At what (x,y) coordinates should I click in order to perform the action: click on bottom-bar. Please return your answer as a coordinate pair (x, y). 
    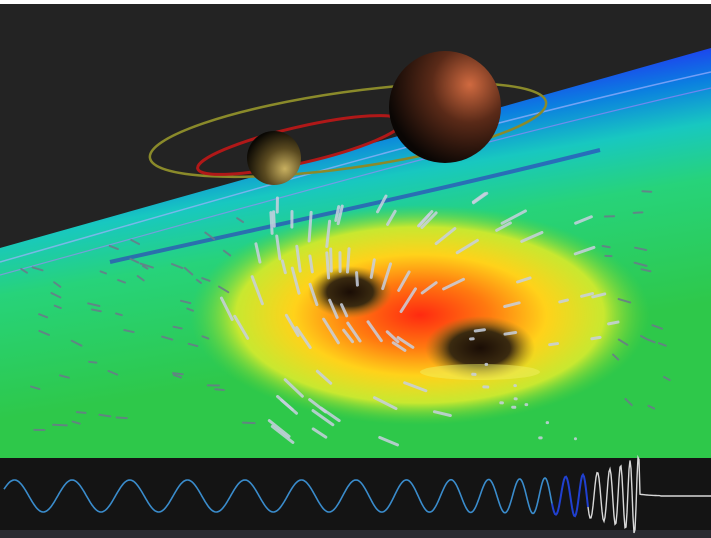
    Looking at the image, I should click on (355, 534).